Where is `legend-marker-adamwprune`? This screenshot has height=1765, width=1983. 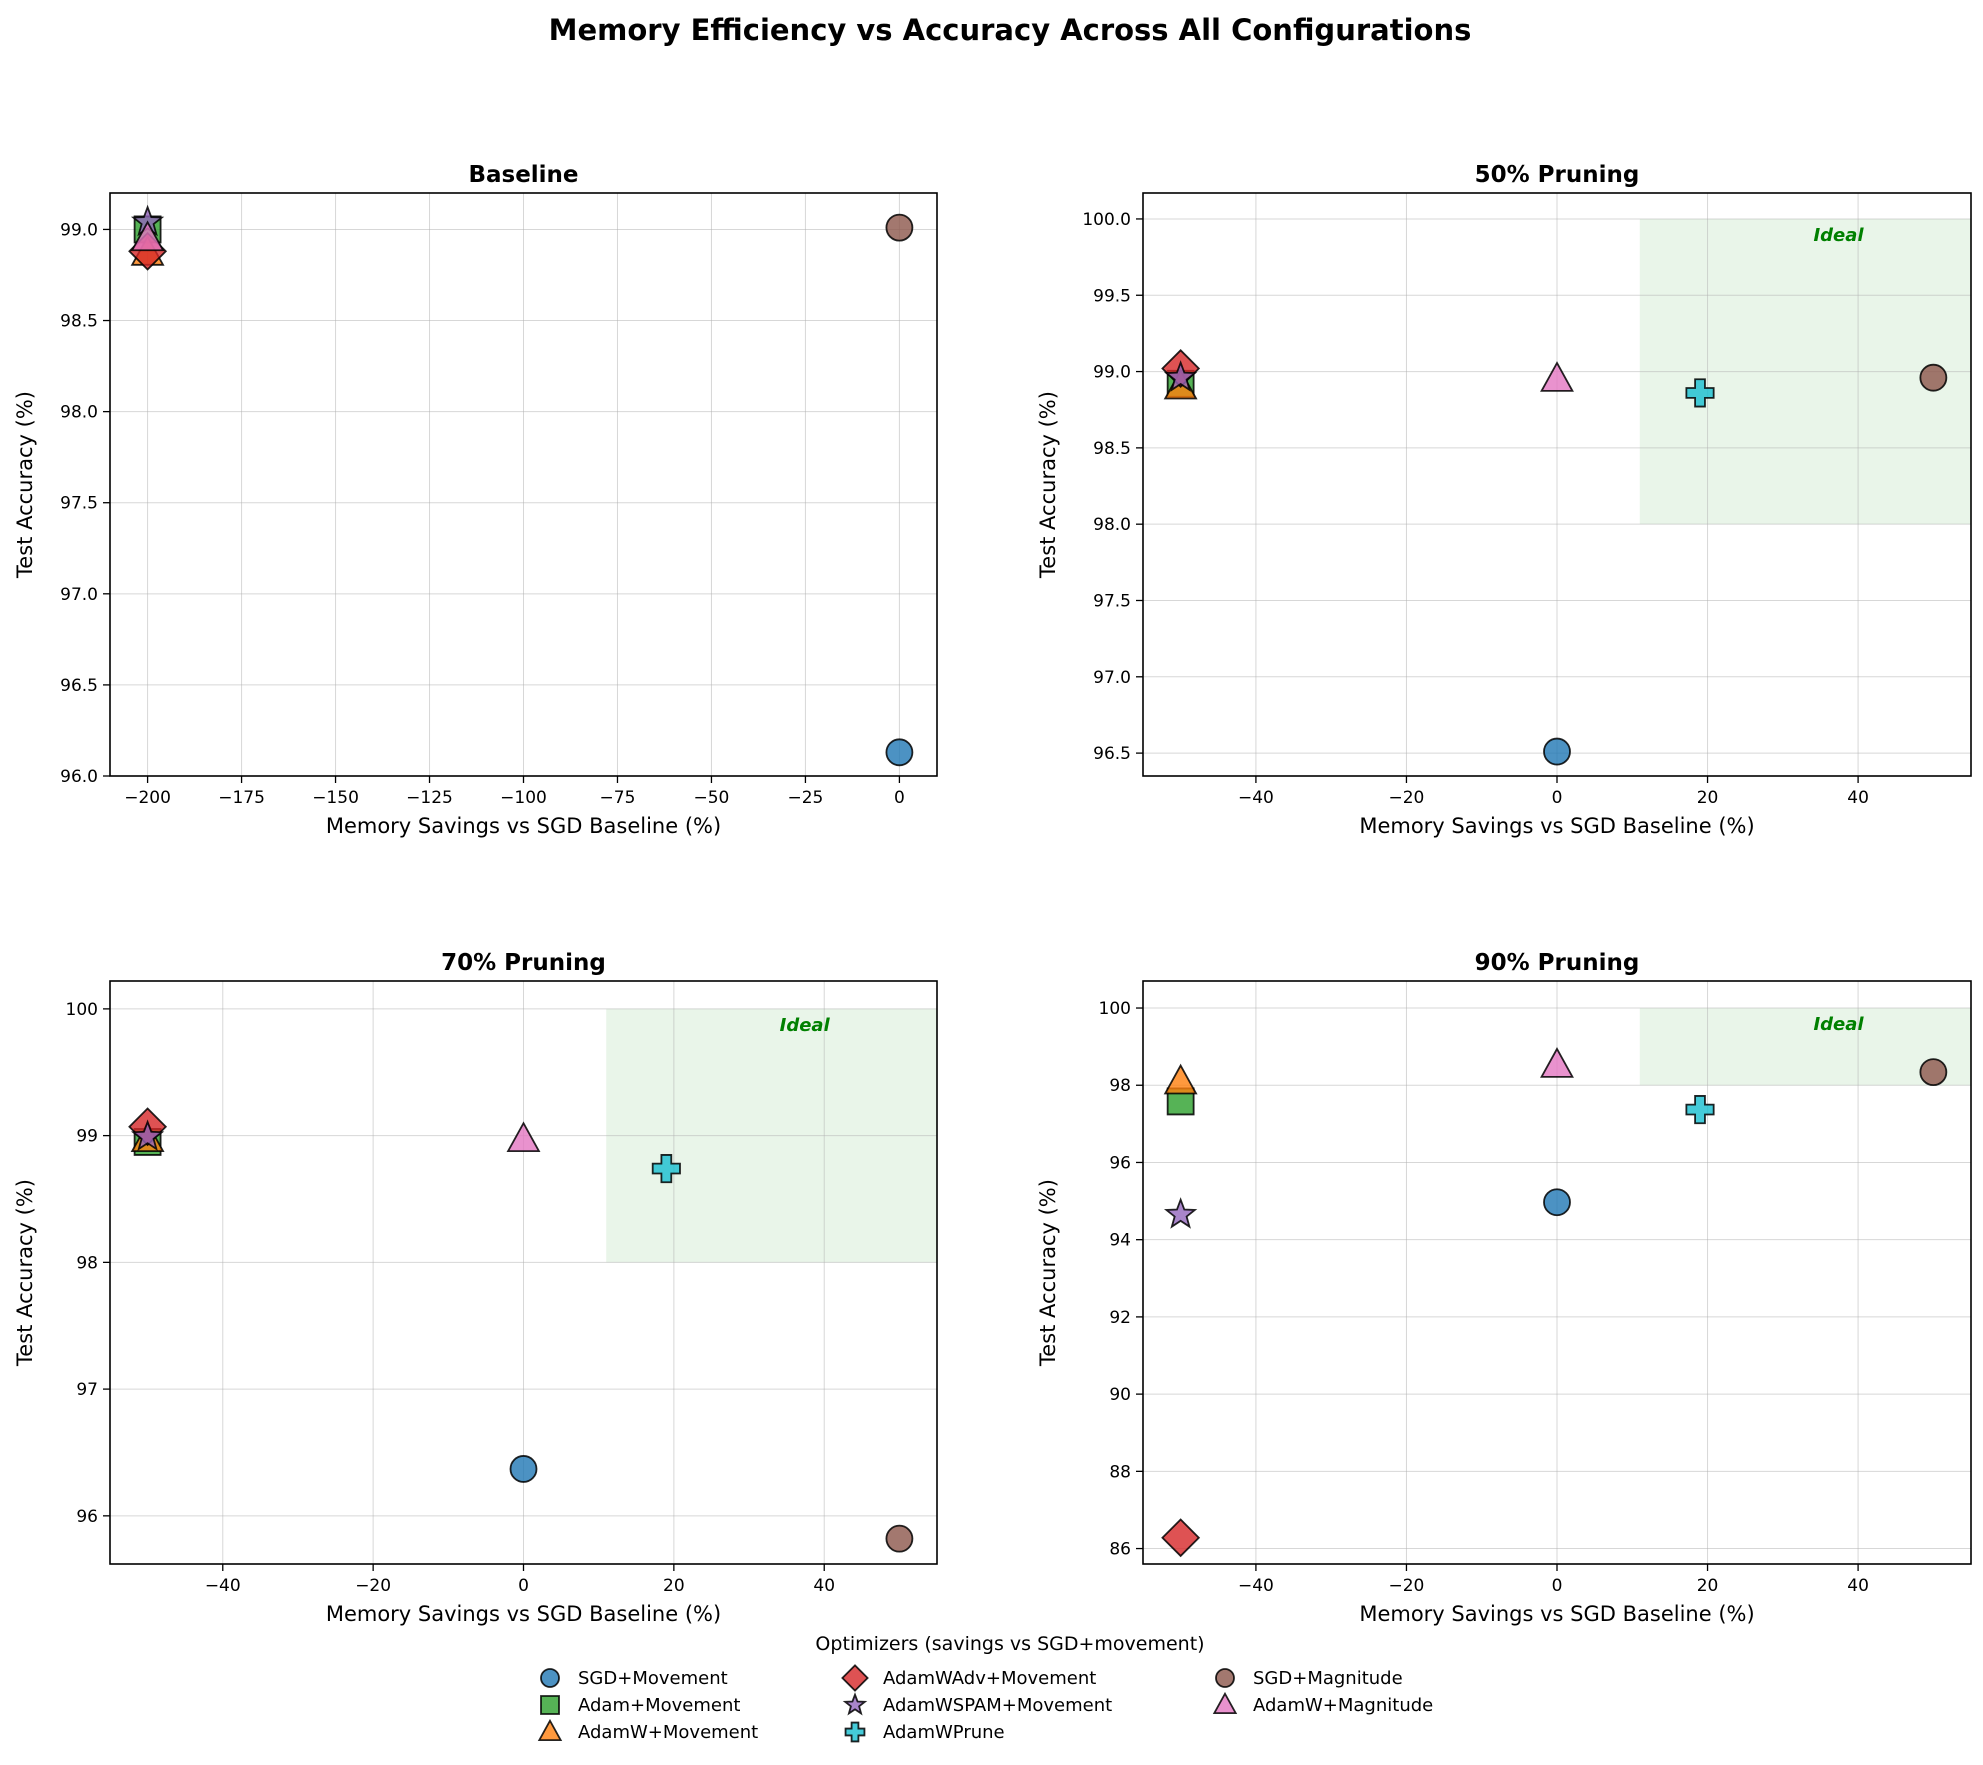
legend-marker-adamwprune is located at coordinates (855, 1732).